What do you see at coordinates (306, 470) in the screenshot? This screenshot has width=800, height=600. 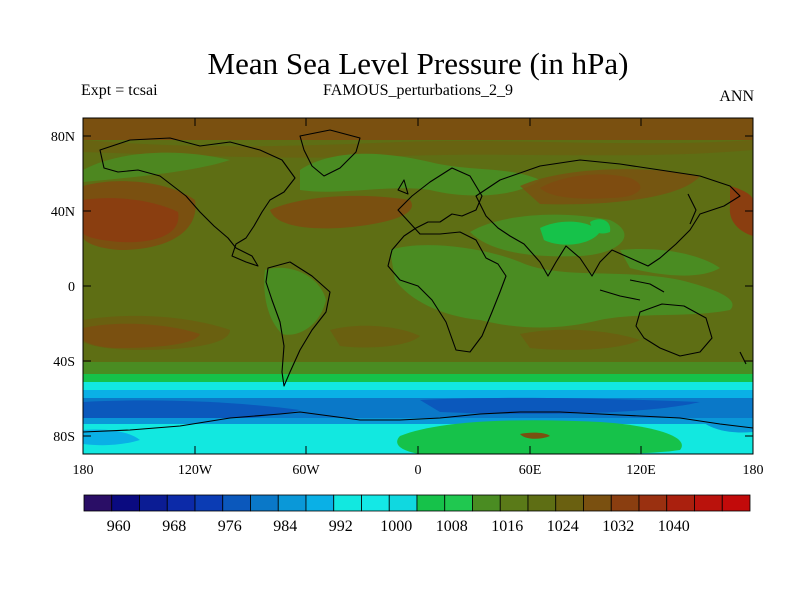 I see `lon-tick-label: 60W` at bounding box center [306, 470].